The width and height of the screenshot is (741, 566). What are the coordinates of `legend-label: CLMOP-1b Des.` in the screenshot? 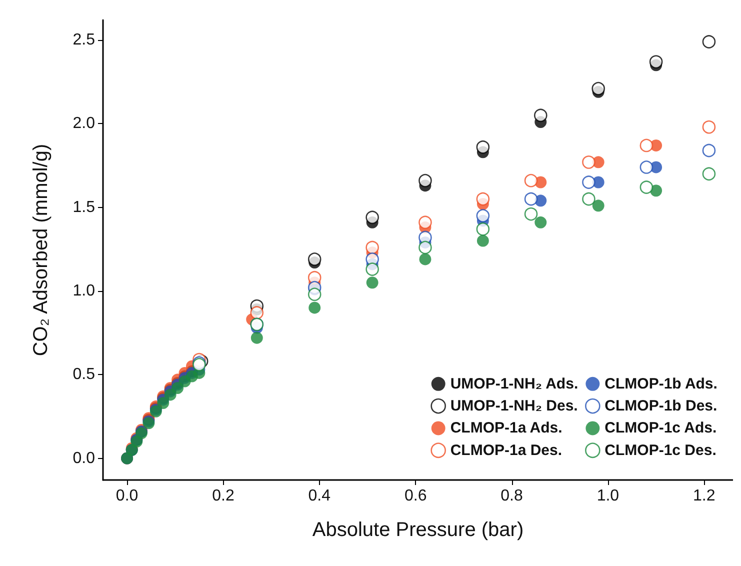 It's located at (661, 406).